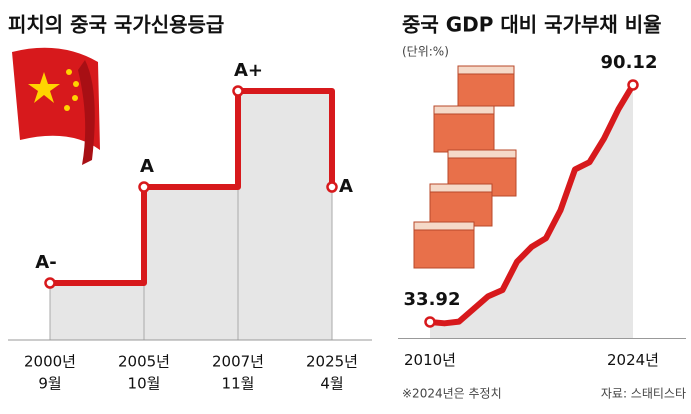 Image resolution: width=691 pixels, height=414 pixels. What do you see at coordinates (629, 62) in the screenshot?
I see `value-label: 90.12` at bounding box center [629, 62].